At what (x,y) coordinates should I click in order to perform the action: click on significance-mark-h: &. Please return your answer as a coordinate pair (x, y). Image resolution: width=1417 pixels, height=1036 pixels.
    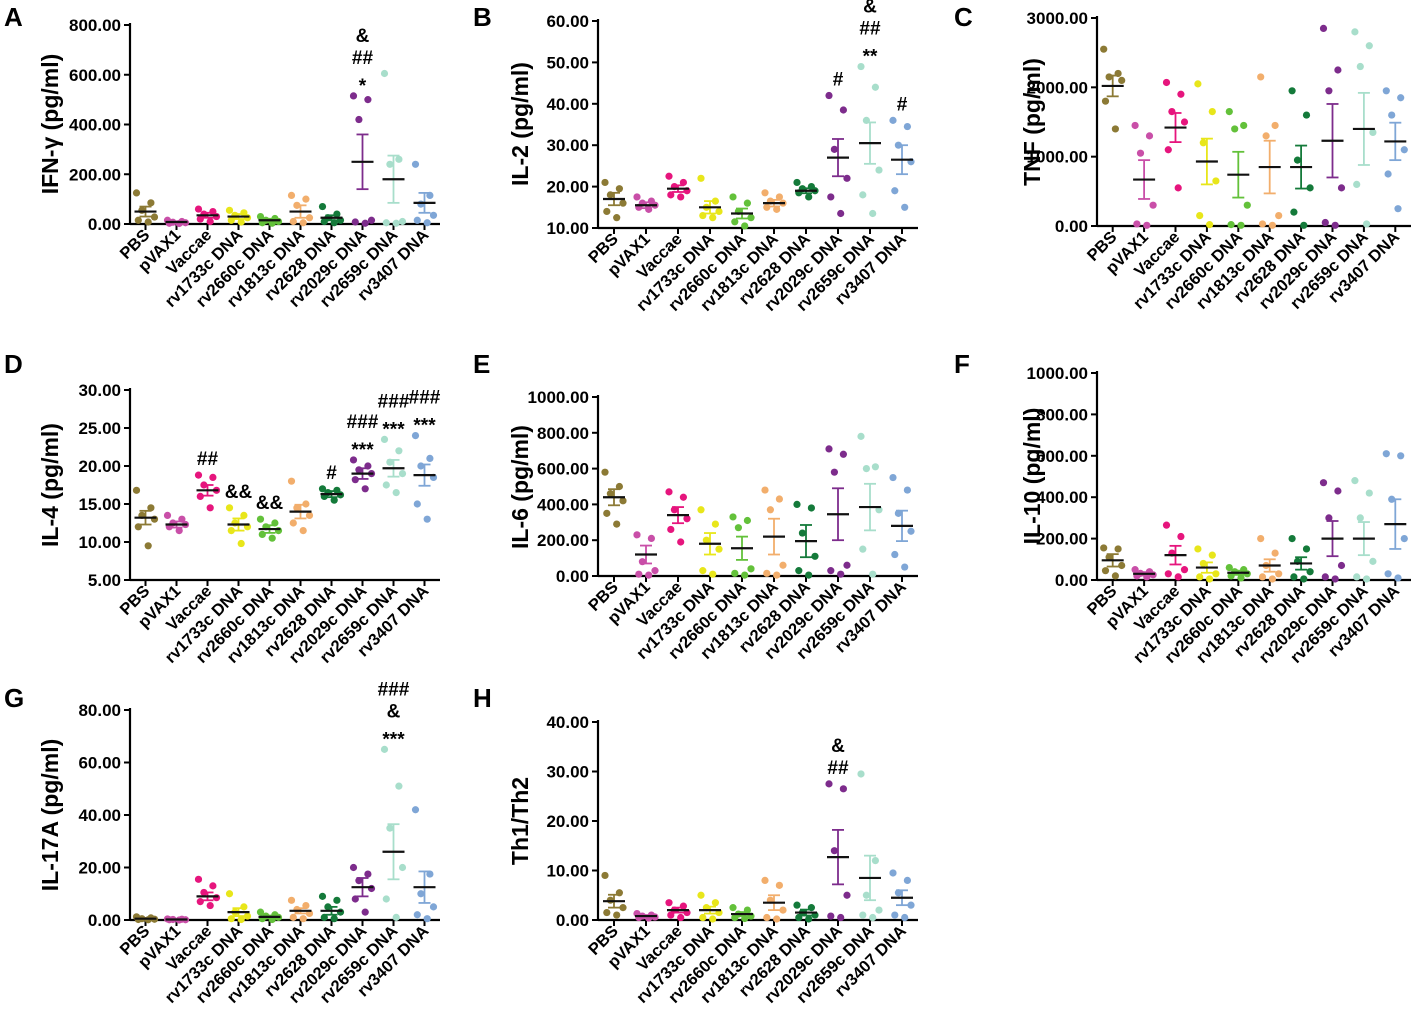
    Looking at the image, I should click on (838, 746).